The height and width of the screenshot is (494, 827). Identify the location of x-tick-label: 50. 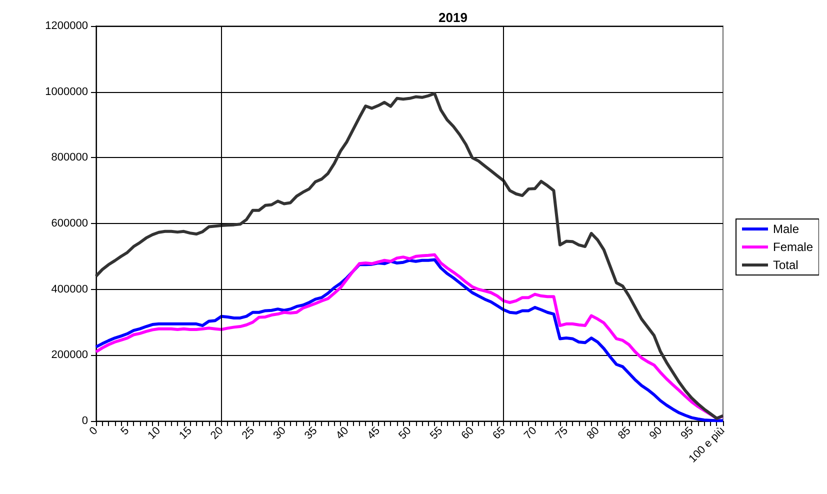
(405, 433).